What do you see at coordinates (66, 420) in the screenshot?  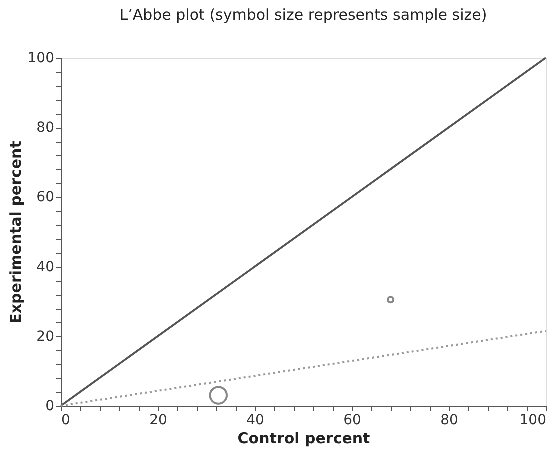 I see `x-tick-label: 0` at bounding box center [66, 420].